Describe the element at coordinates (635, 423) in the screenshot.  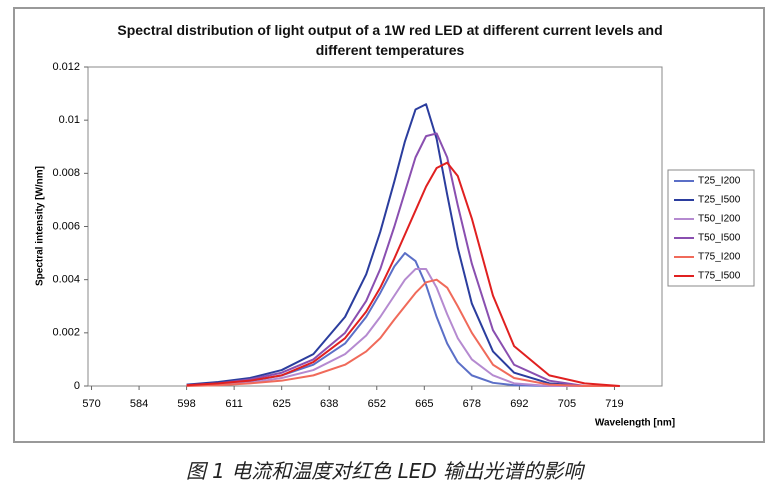
I see `x-axis-label: Wavelength [nm]` at that location.